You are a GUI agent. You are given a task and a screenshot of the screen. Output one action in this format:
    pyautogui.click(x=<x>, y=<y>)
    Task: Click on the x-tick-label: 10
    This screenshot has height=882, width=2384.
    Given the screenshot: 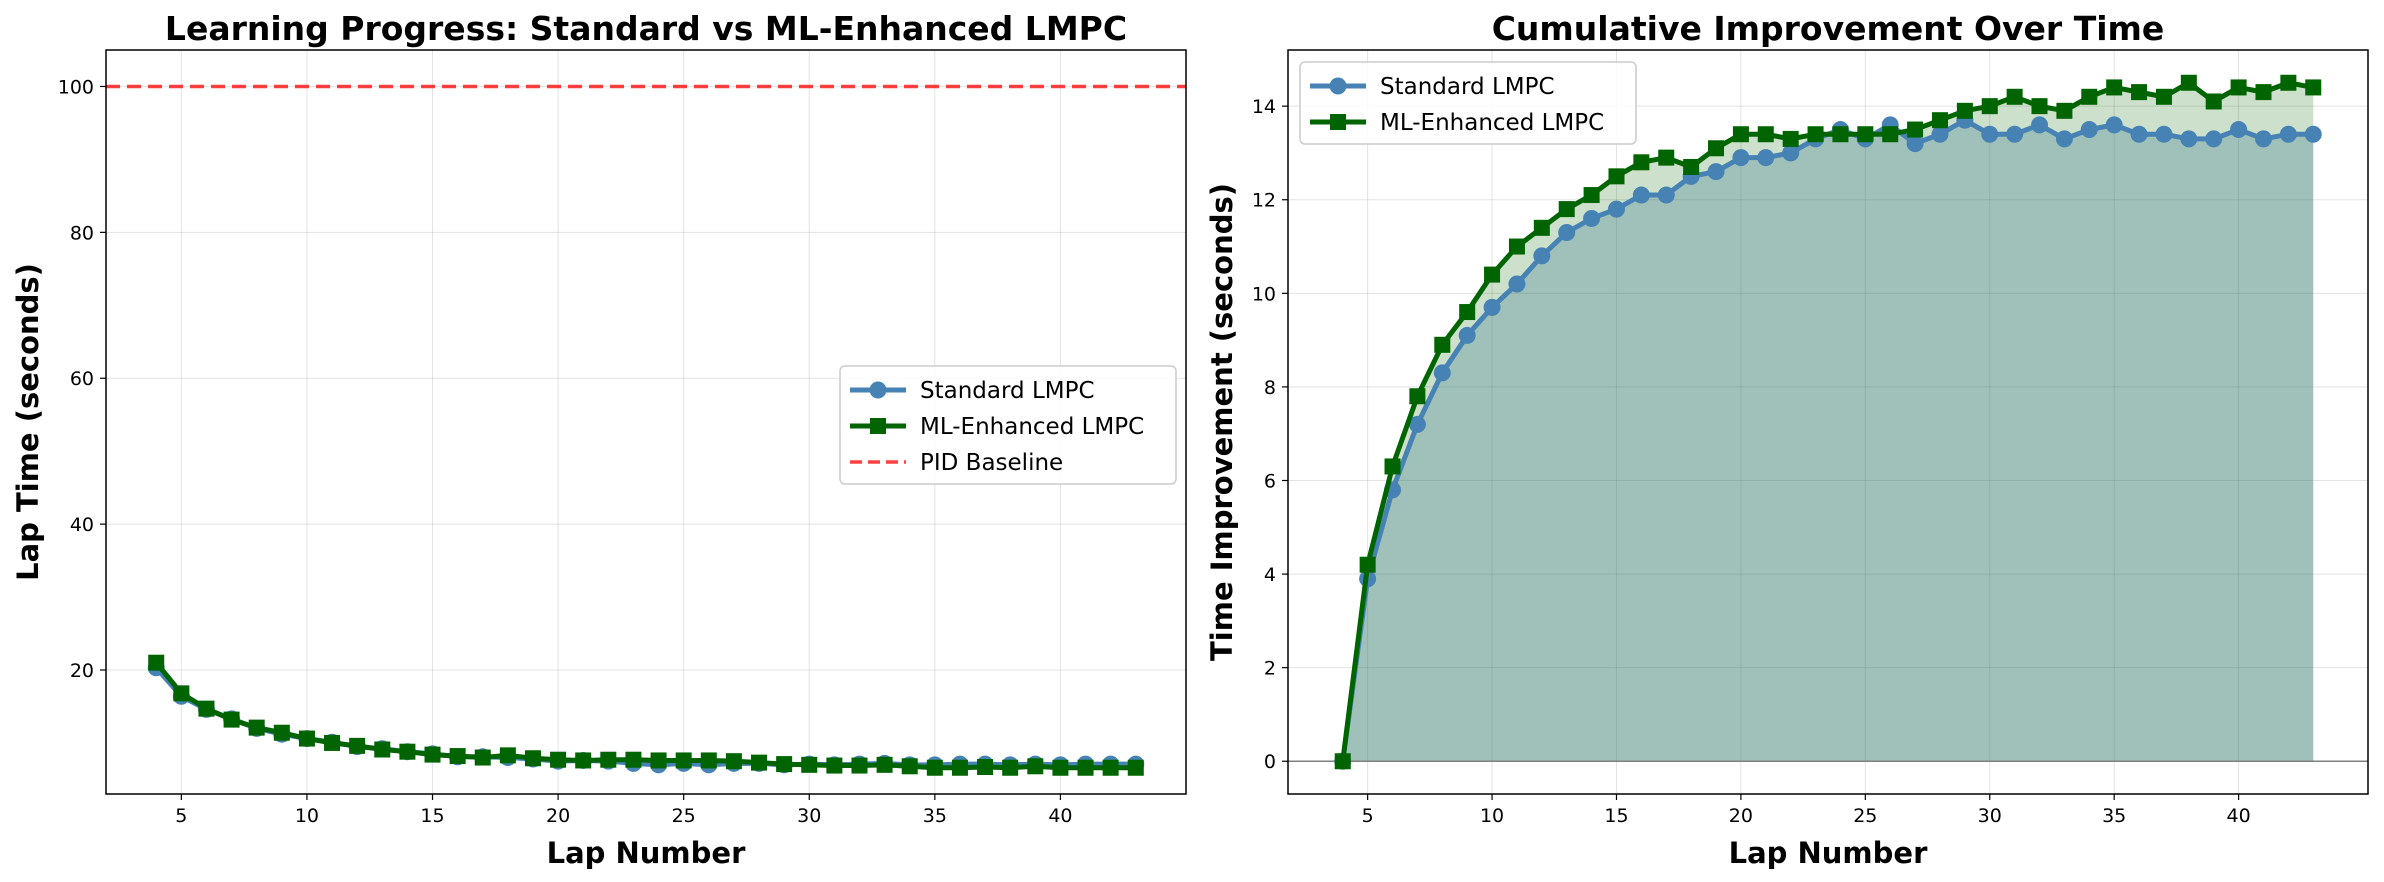 What is the action you would take?
    pyautogui.click(x=307, y=816)
    